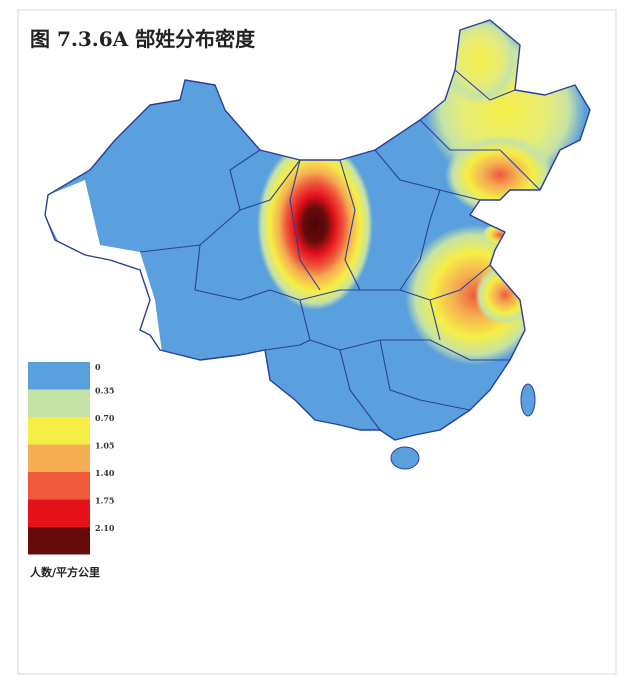 Image resolution: width=640 pixels, height=682 pixels. Describe the element at coordinates (405, 458) in the screenshot. I see `hainan` at that location.